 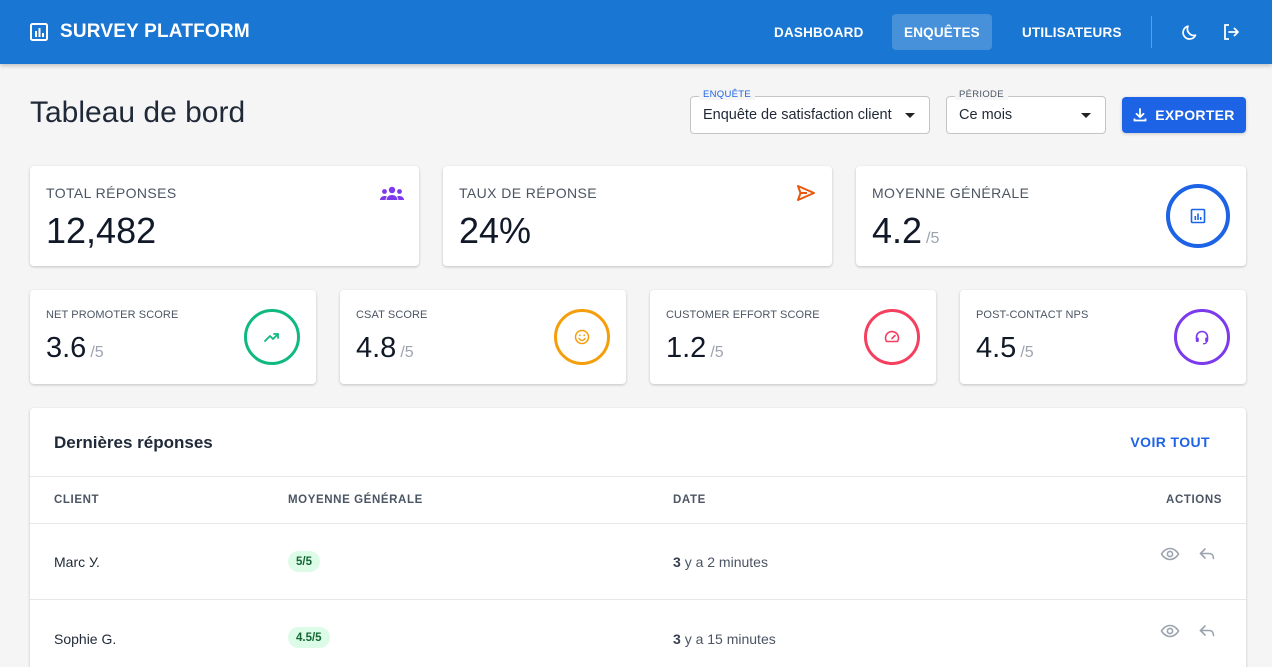 What do you see at coordinates (797, 115) in the screenshot?
I see `survey-select-value: Enquête de satisfaction client` at bounding box center [797, 115].